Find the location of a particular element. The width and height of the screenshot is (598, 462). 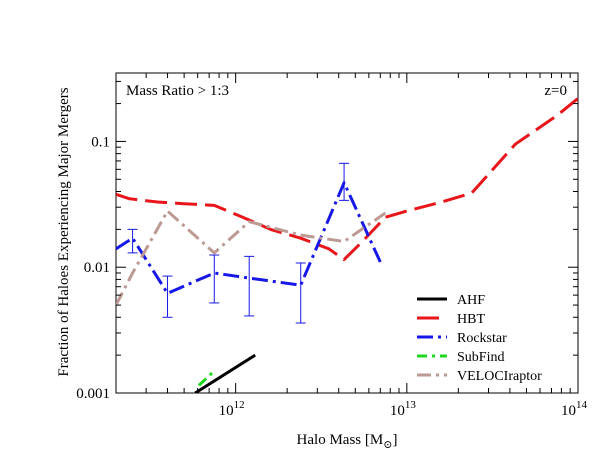

x-tick-label-exponent: 14 is located at coordinates (582, 405).